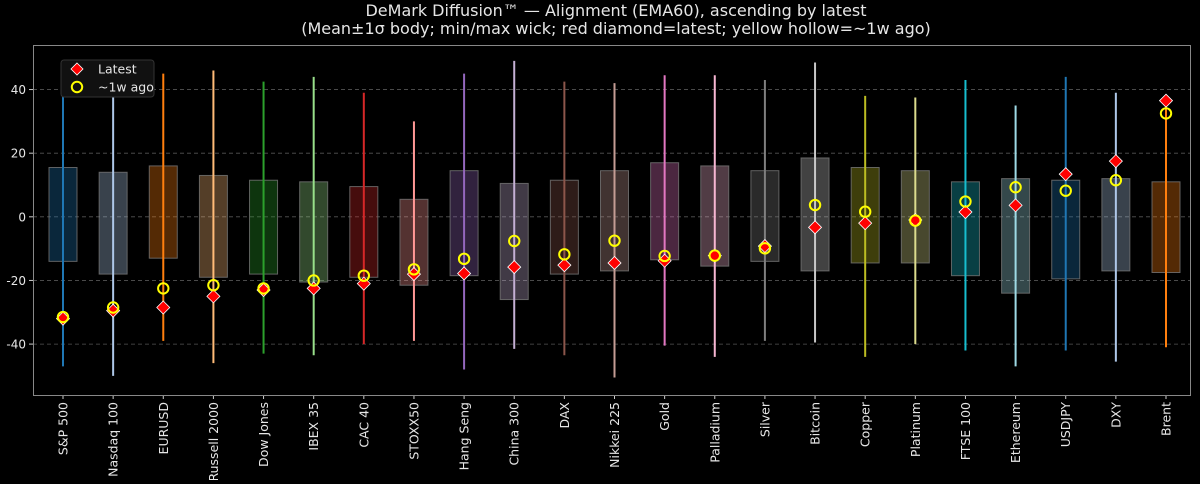 This screenshot has height=484, width=1200. I want to click on series-item-eurusd, so click(163, 207).